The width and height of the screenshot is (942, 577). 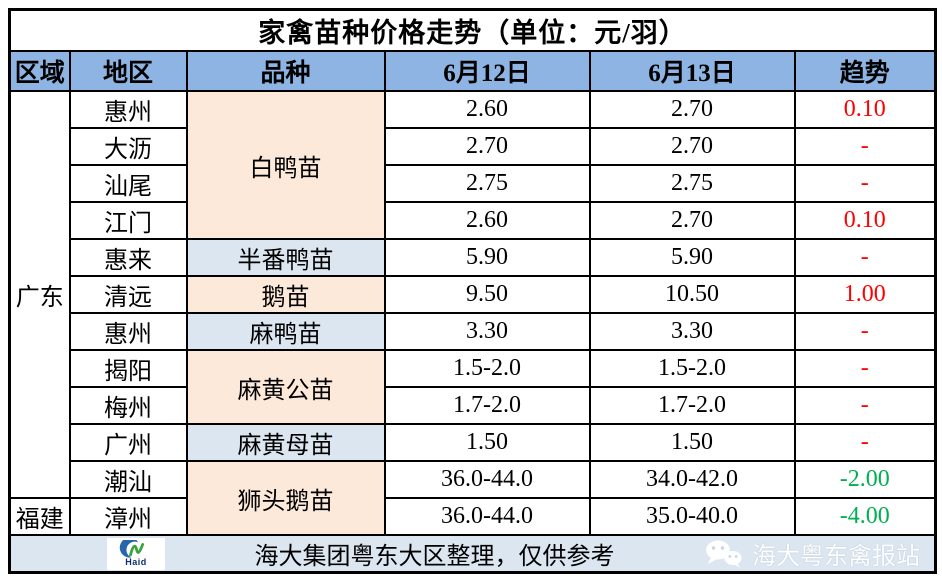 I want to click on variety-cell-mahuang-male: 麻黄公苗, so click(x=285, y=387).